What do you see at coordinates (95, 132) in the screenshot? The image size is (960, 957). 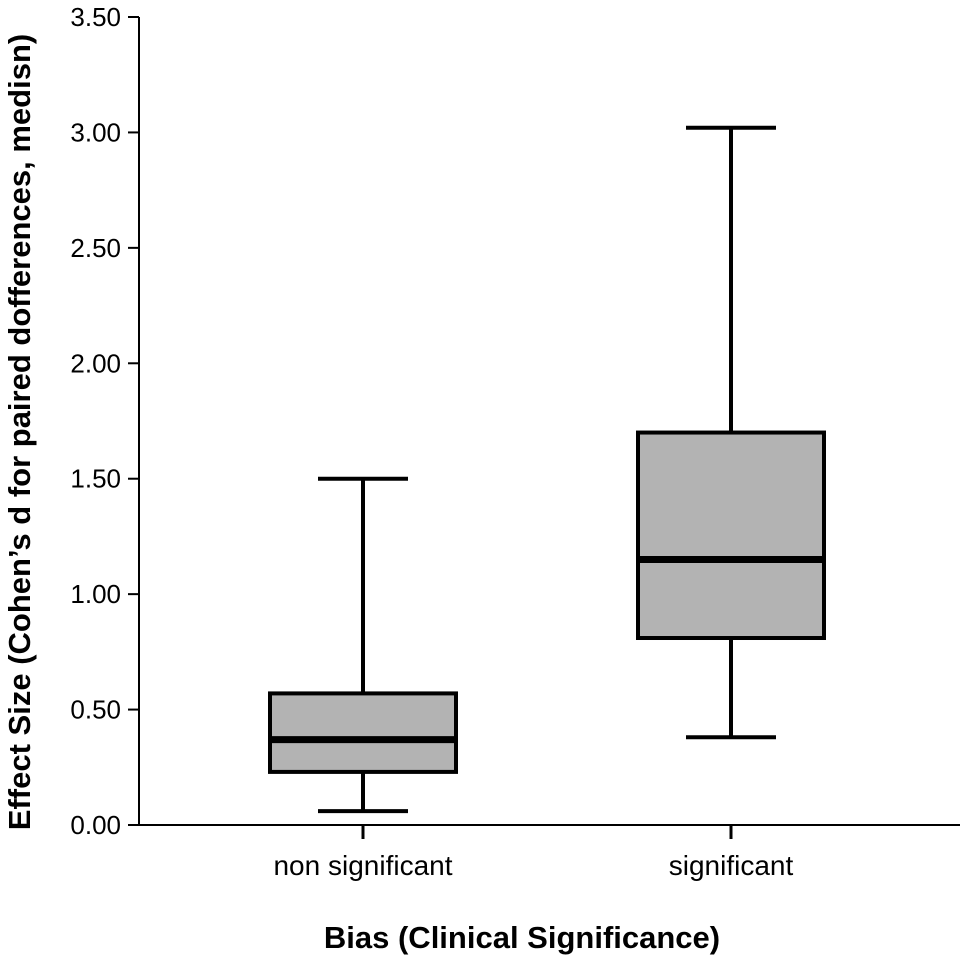 I see `y-tick-label: 3.00` at bounding box center [95, 132].